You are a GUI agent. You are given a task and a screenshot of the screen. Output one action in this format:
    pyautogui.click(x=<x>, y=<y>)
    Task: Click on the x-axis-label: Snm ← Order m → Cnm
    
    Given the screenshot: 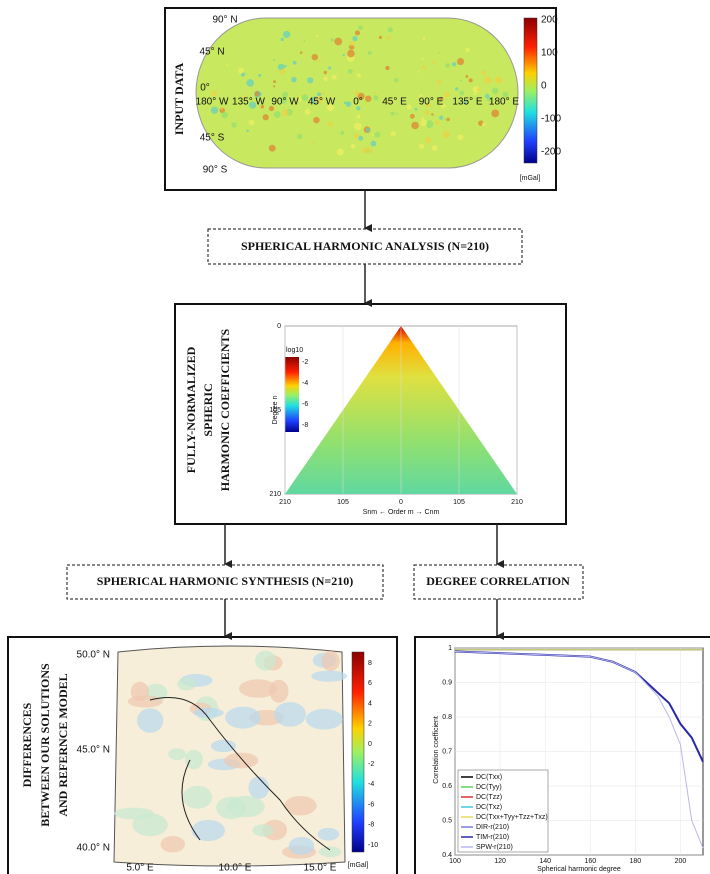 What is the action you would take?
    pyautogui.click(x=401, y=512)
    